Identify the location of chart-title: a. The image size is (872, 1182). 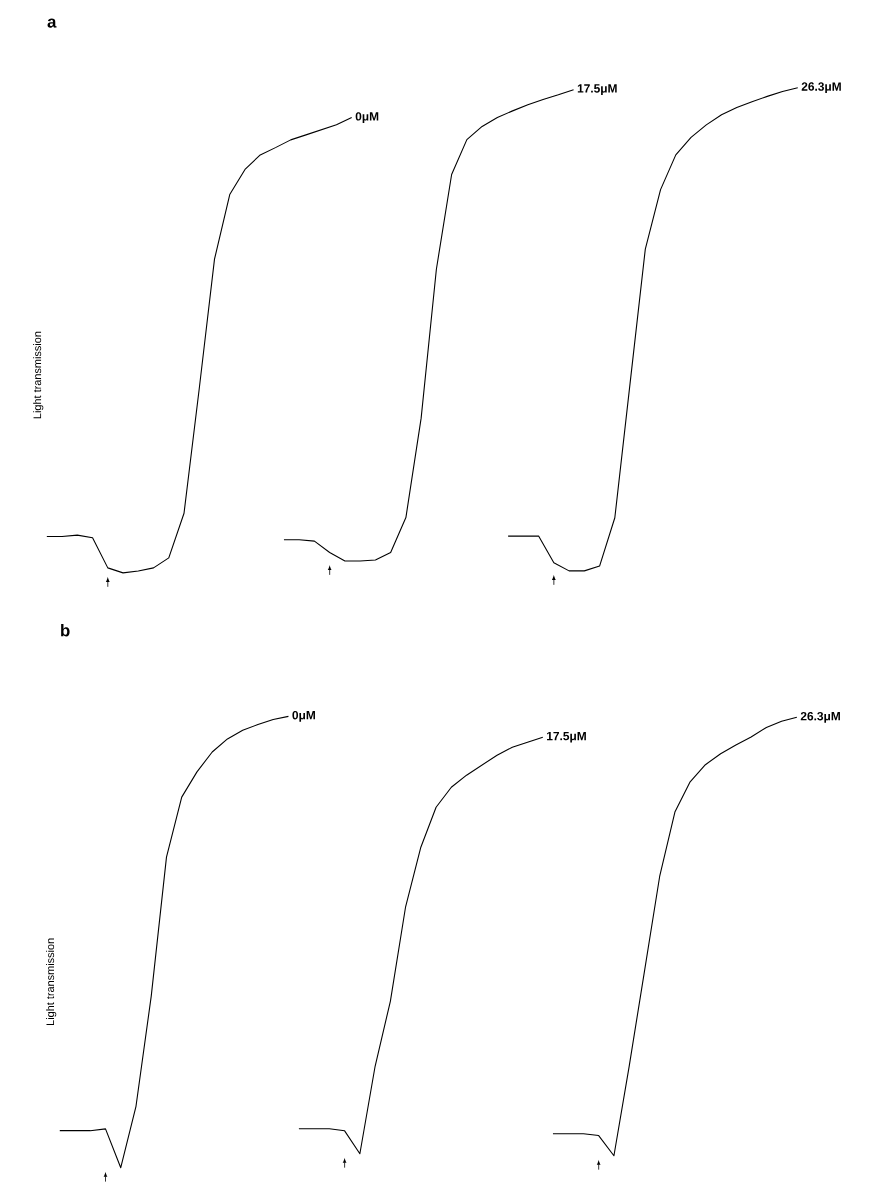
(52, 23).